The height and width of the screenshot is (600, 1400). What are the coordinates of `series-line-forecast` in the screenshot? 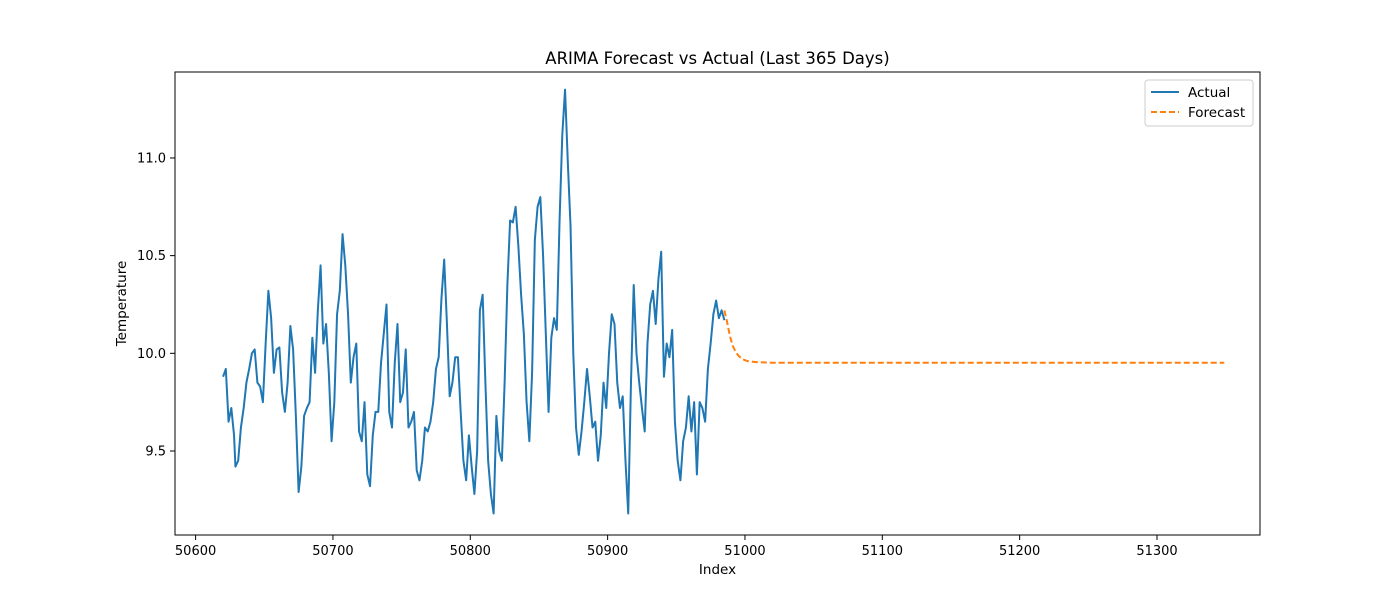 It's located at (974, 337).